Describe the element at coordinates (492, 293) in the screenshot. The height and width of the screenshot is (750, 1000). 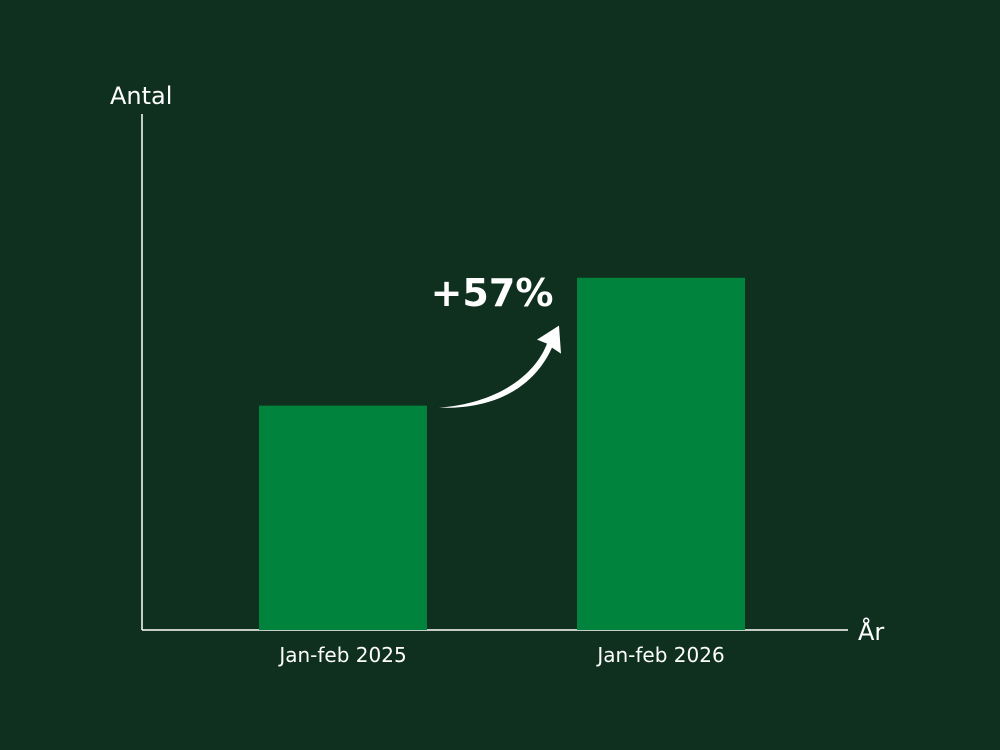
I see `change-annotation: +57%` at that location.